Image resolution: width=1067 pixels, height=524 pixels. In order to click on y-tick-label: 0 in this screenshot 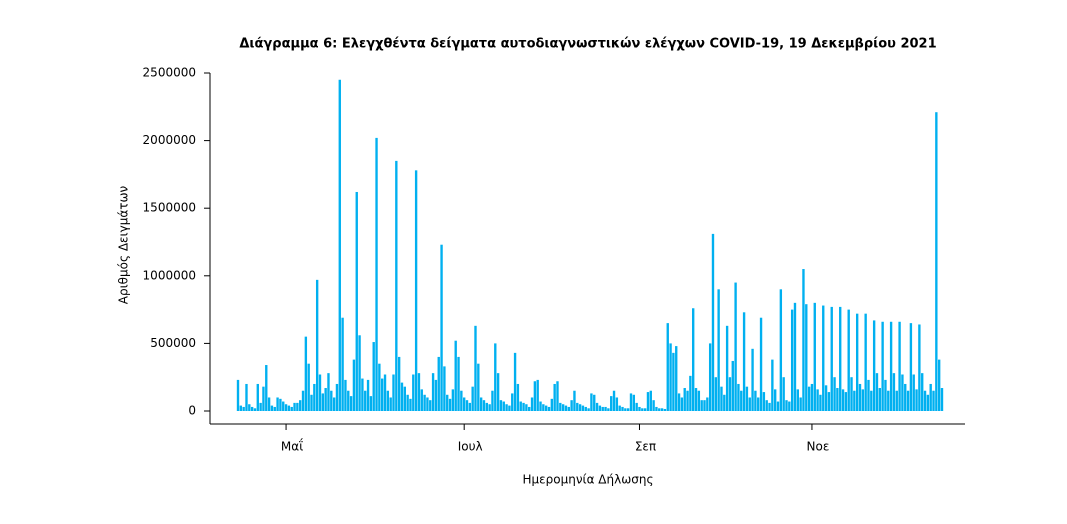, I will do `click(192, 411)`.